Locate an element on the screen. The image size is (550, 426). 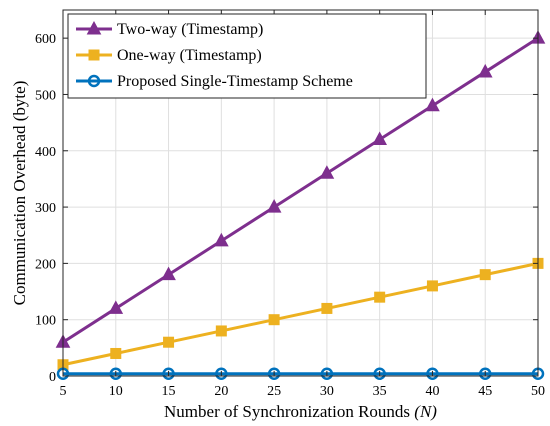
x-tick-label: 10 is located at coordinates (116, 391).